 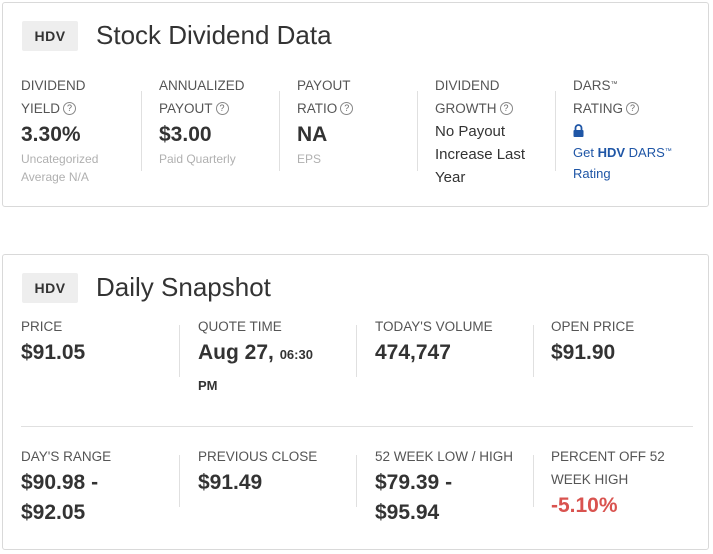 I want to click on dividend-growth-line2: Increase Last, so click(x=480, y=154).